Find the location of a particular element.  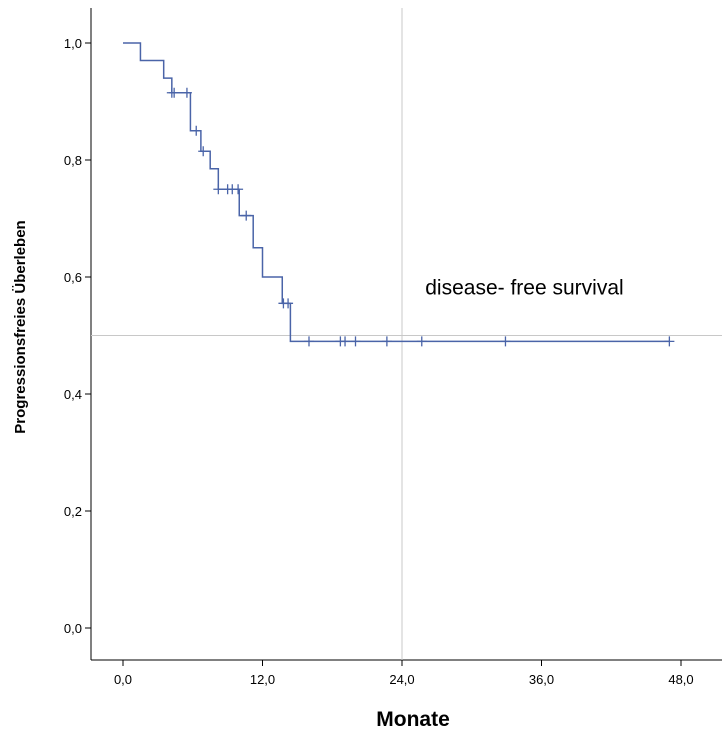

y-axis-title: Progressionsfreies Überleben is located at coordinates (20, 326).